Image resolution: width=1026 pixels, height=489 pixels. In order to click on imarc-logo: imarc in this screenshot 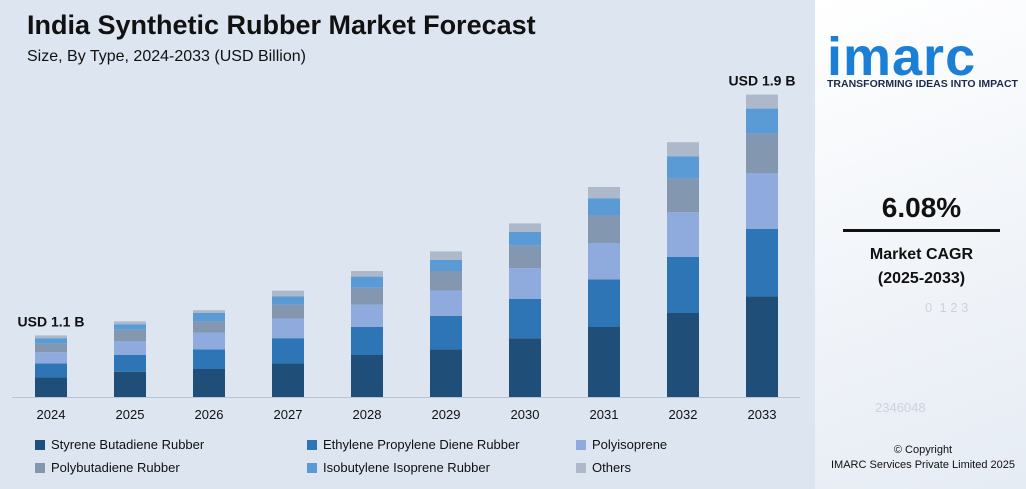, I will do `click(902, 57)`.